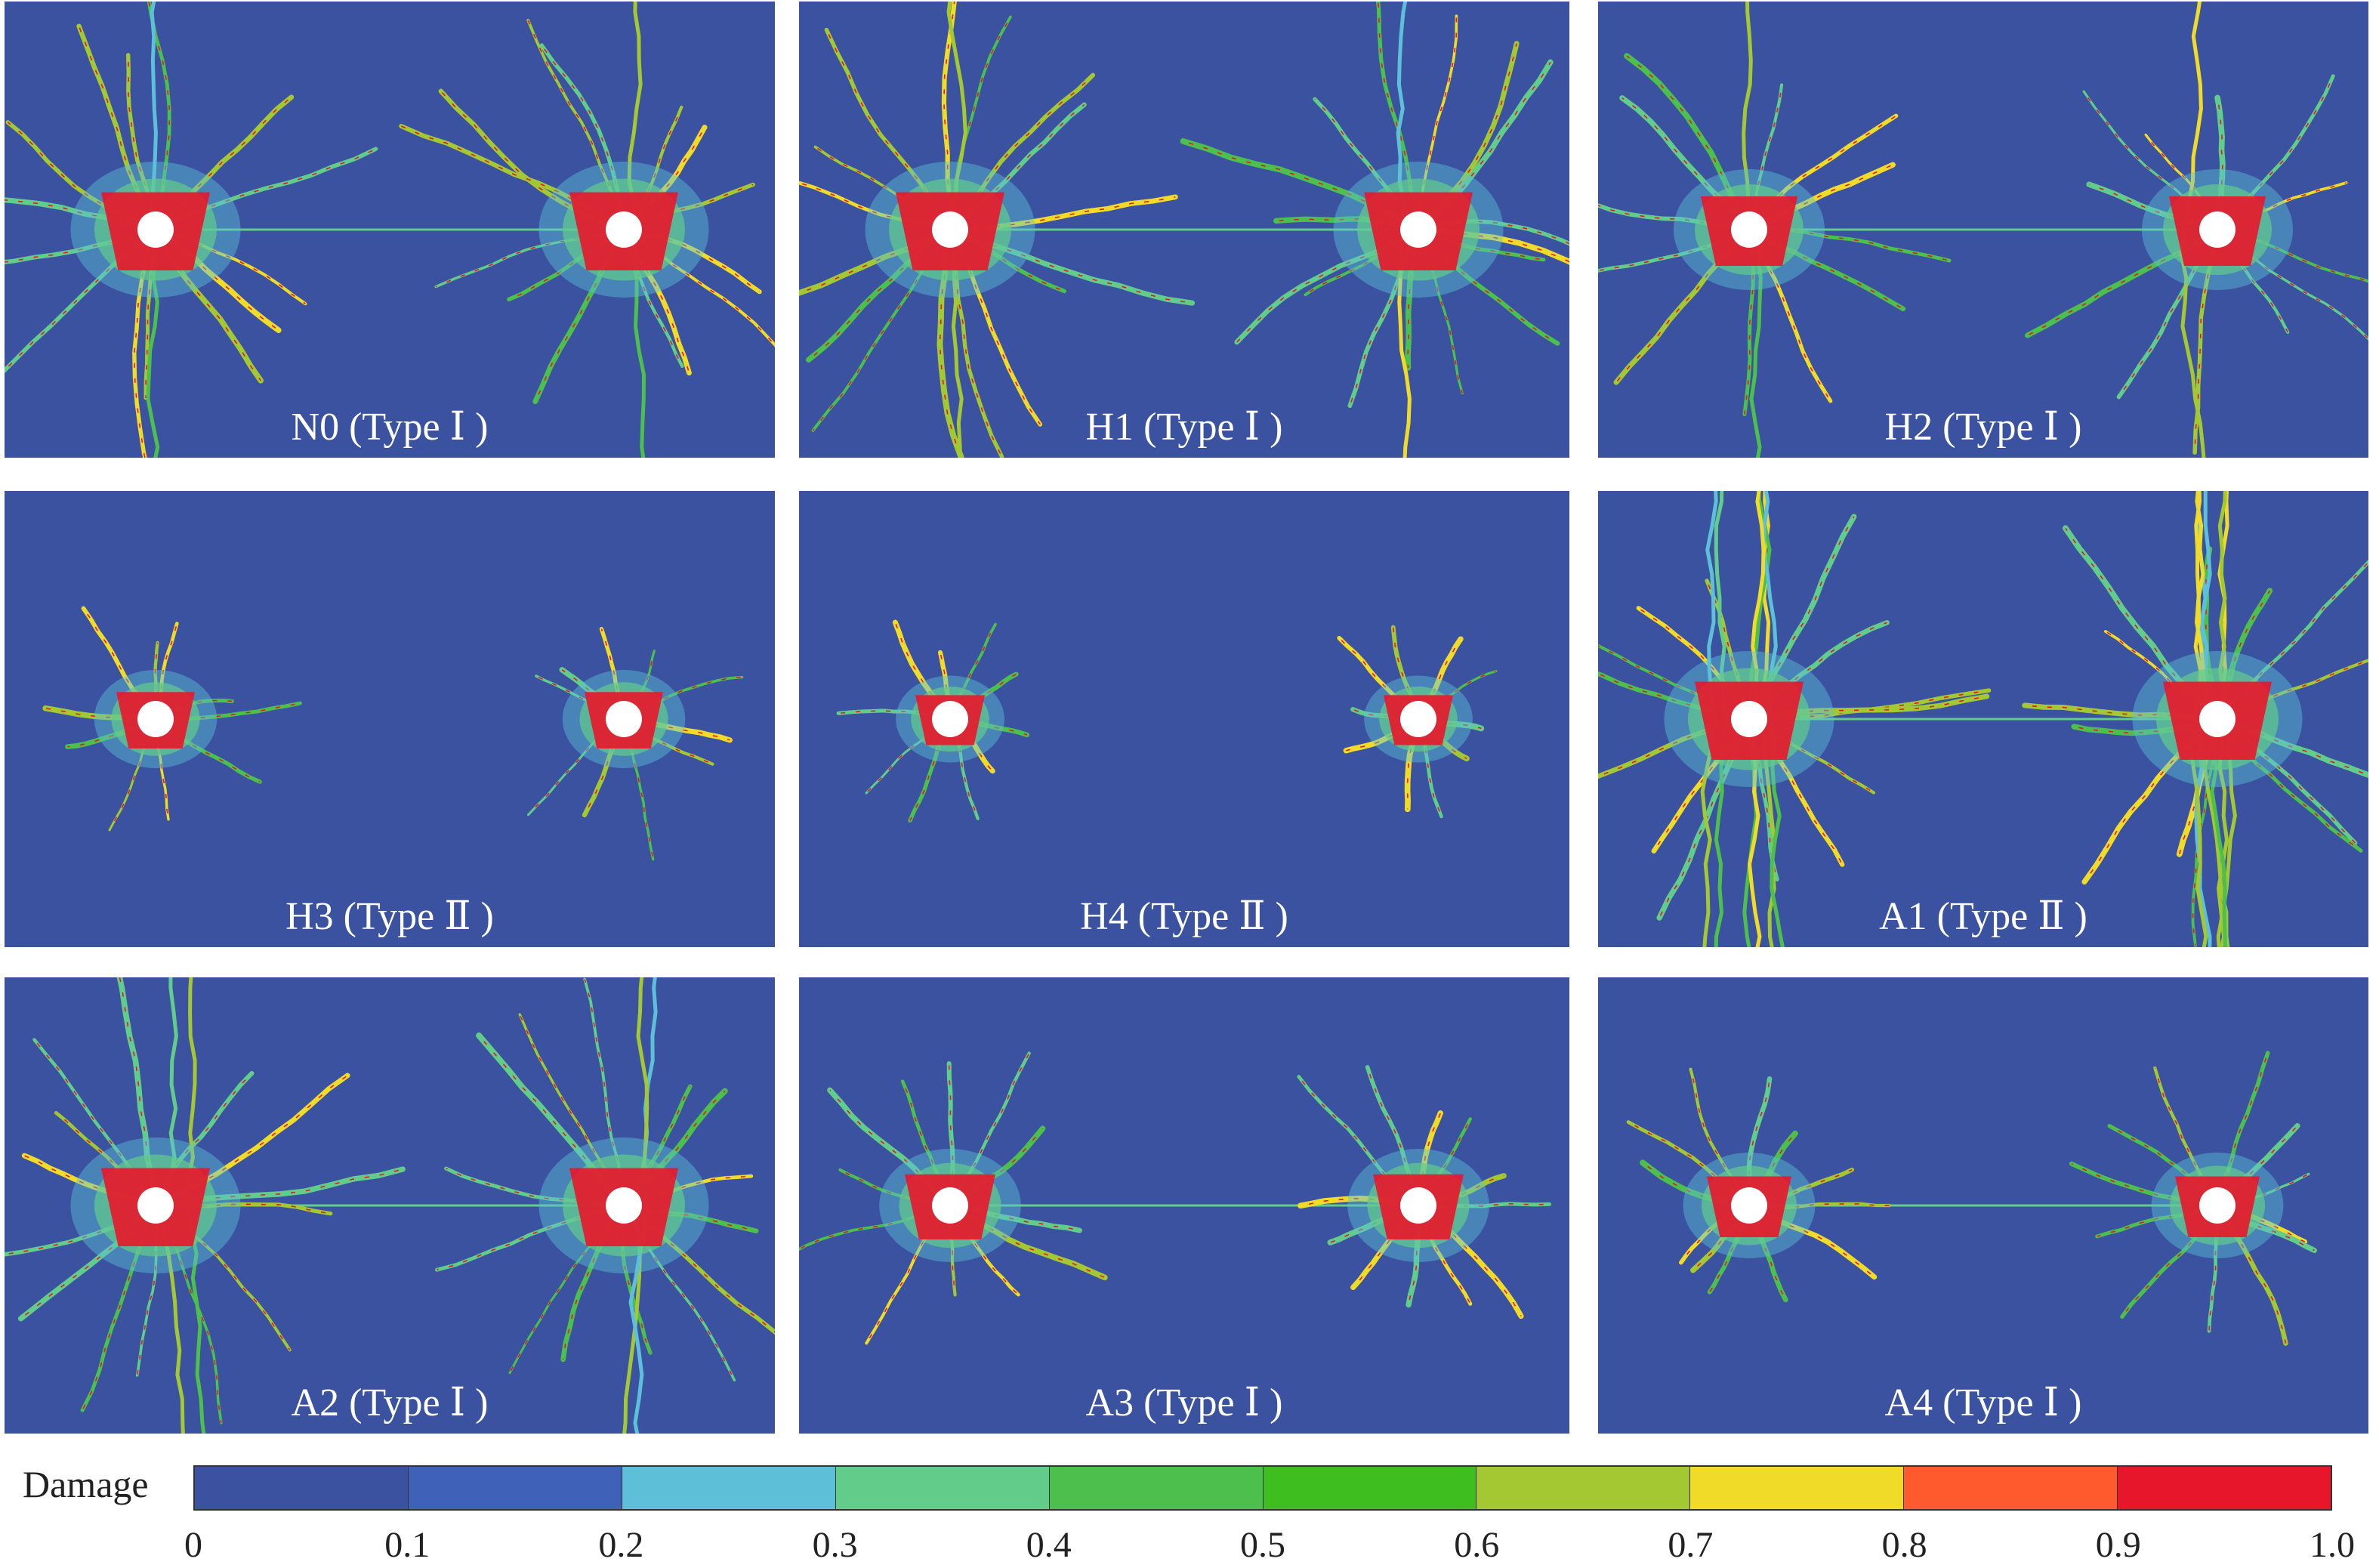  What do you see at coordinates (1983, 917) in the screenshot?
I see `panel-label: A1 (Type Ⅱ )` at bounding box center [1983, 917].